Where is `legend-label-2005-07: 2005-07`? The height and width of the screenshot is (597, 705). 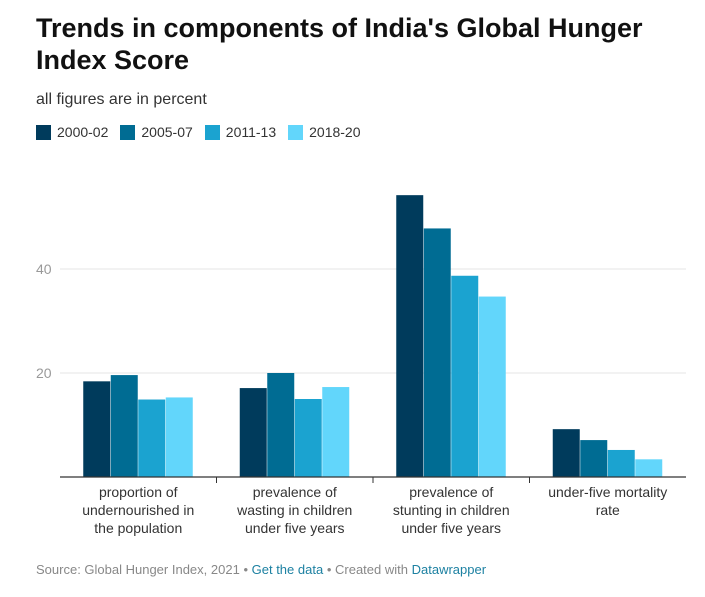 legend-label-2005-07: 2005-07 is located at coordinates (167, 132).